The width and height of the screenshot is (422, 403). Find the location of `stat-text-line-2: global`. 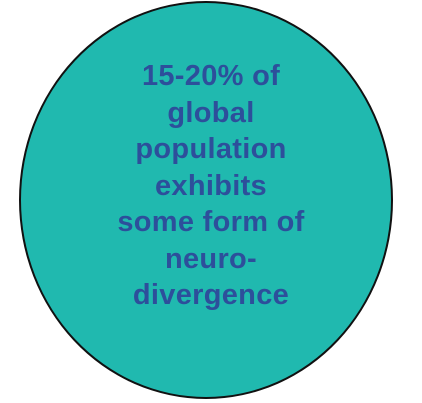

stat-text-line-2: global is located at coordinates (211, 112).